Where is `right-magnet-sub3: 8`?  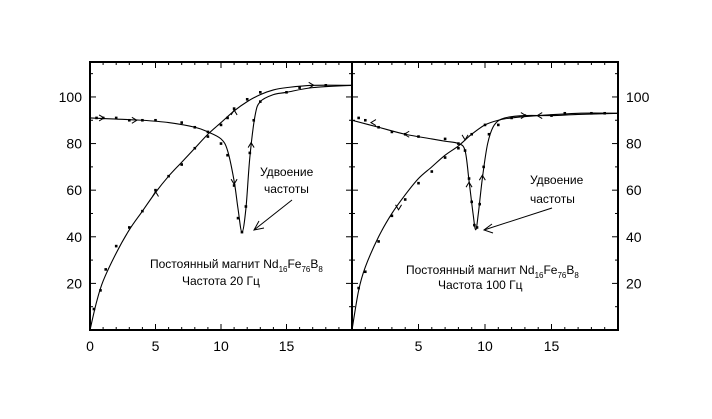 right-magnet-sub3: 8 is located at coordinates (576, 275).